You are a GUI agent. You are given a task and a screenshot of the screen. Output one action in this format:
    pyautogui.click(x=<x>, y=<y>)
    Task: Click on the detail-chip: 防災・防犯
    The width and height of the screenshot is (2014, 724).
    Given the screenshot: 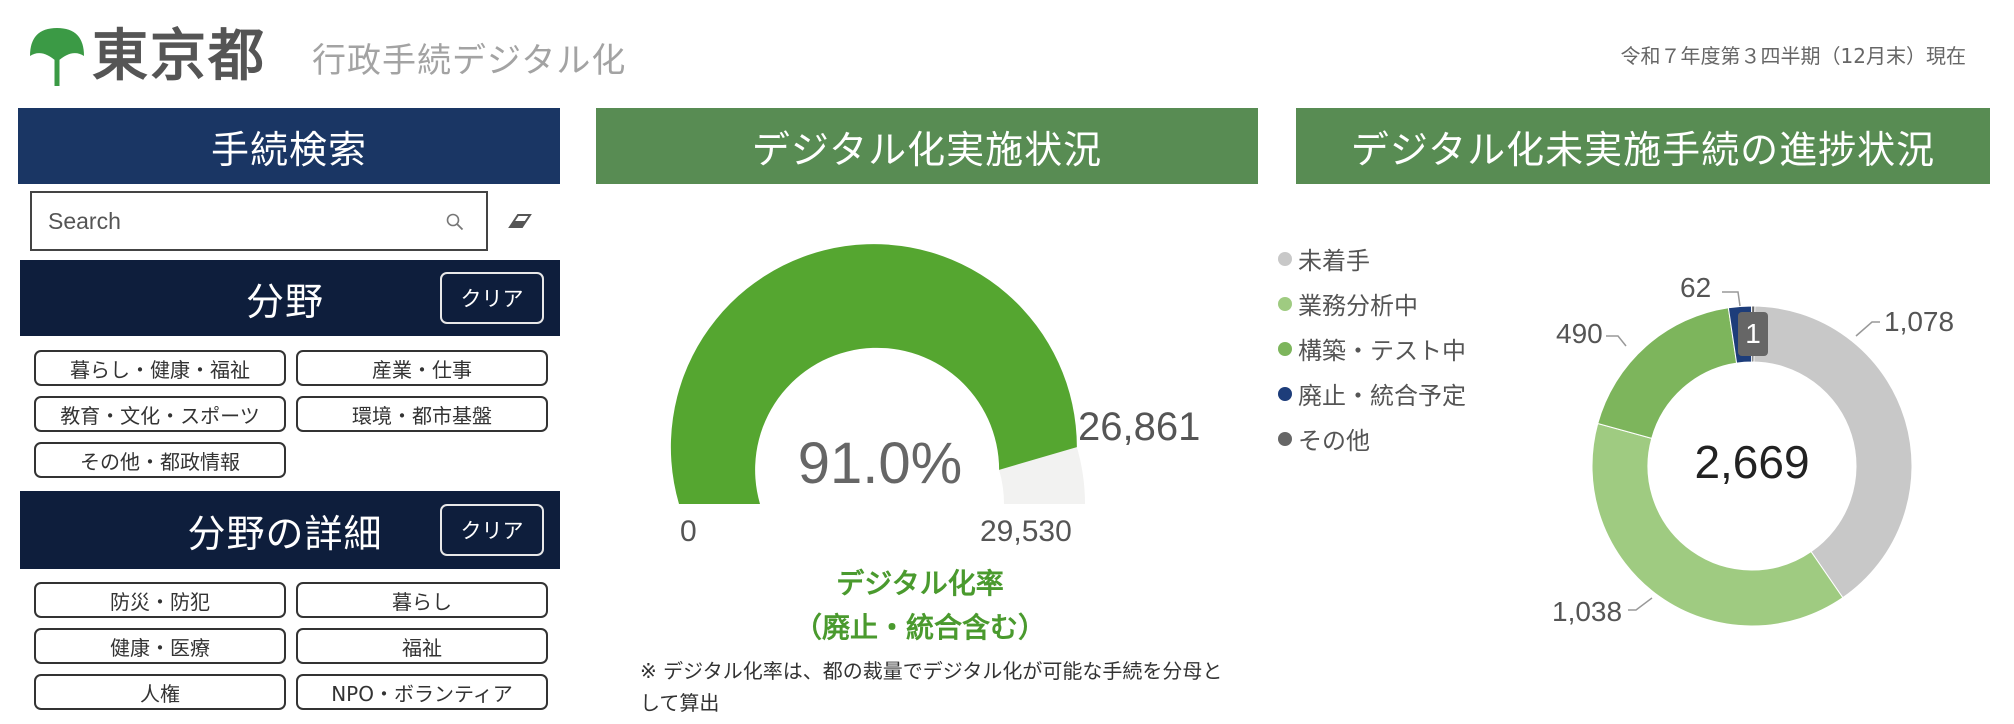 What is the action you would take?
    pyautogui.click(x=160, y=600)
    